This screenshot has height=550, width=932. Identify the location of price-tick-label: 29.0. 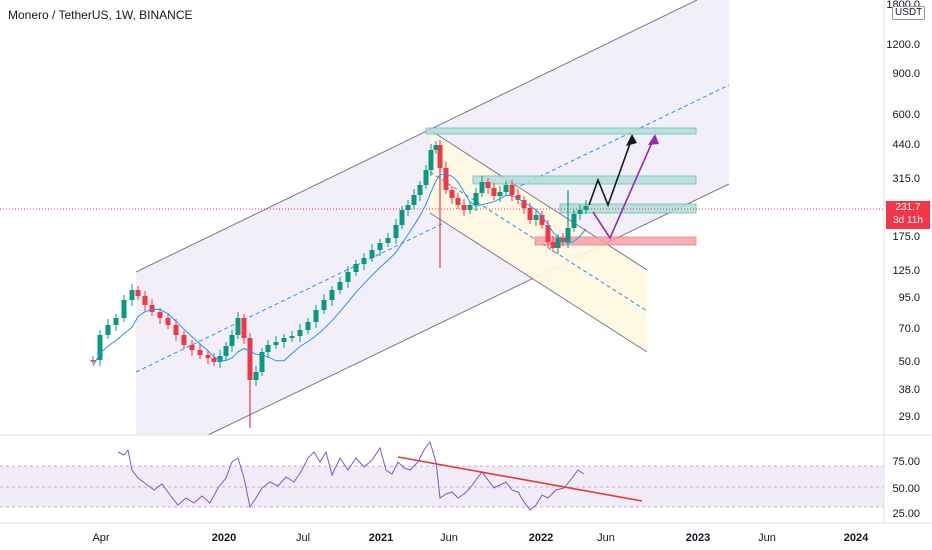
(909, 417).